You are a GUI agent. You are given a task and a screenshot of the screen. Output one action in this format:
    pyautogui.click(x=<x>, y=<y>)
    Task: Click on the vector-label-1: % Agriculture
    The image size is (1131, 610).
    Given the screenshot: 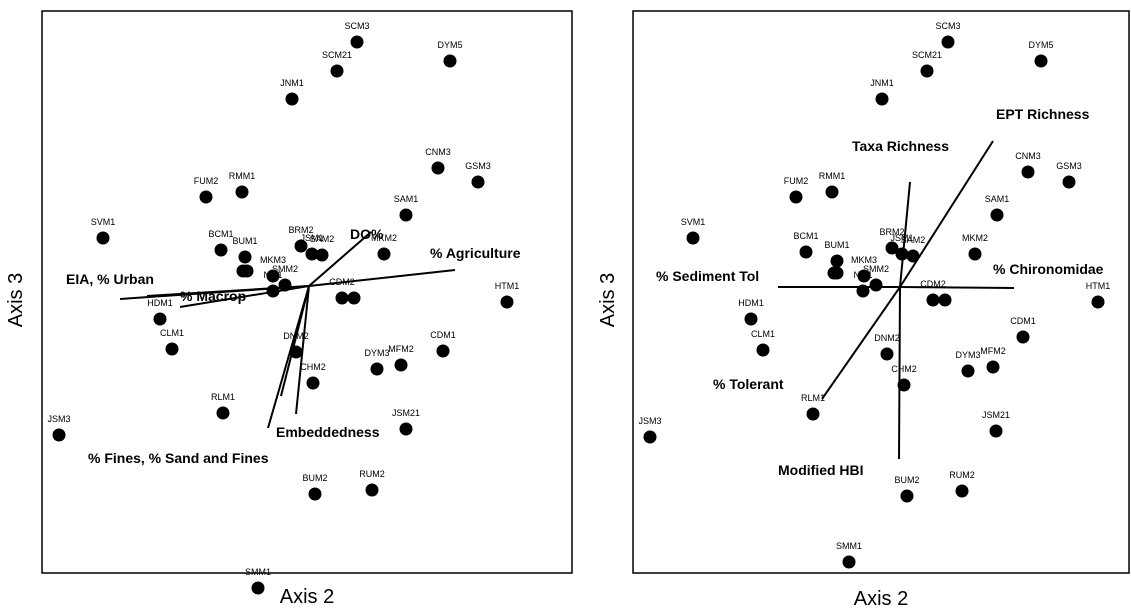 What is the action you would take?
    pyautogui.click(x=475, y=253)
    